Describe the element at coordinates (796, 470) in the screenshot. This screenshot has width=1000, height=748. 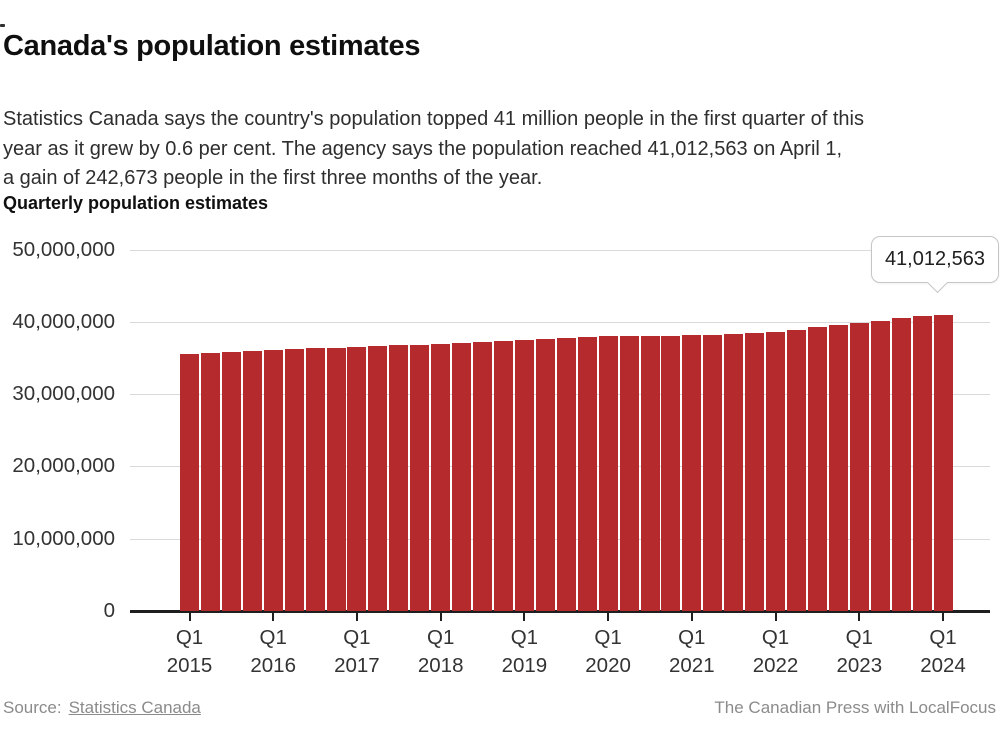
I see `bar-q2-2022` at that location.